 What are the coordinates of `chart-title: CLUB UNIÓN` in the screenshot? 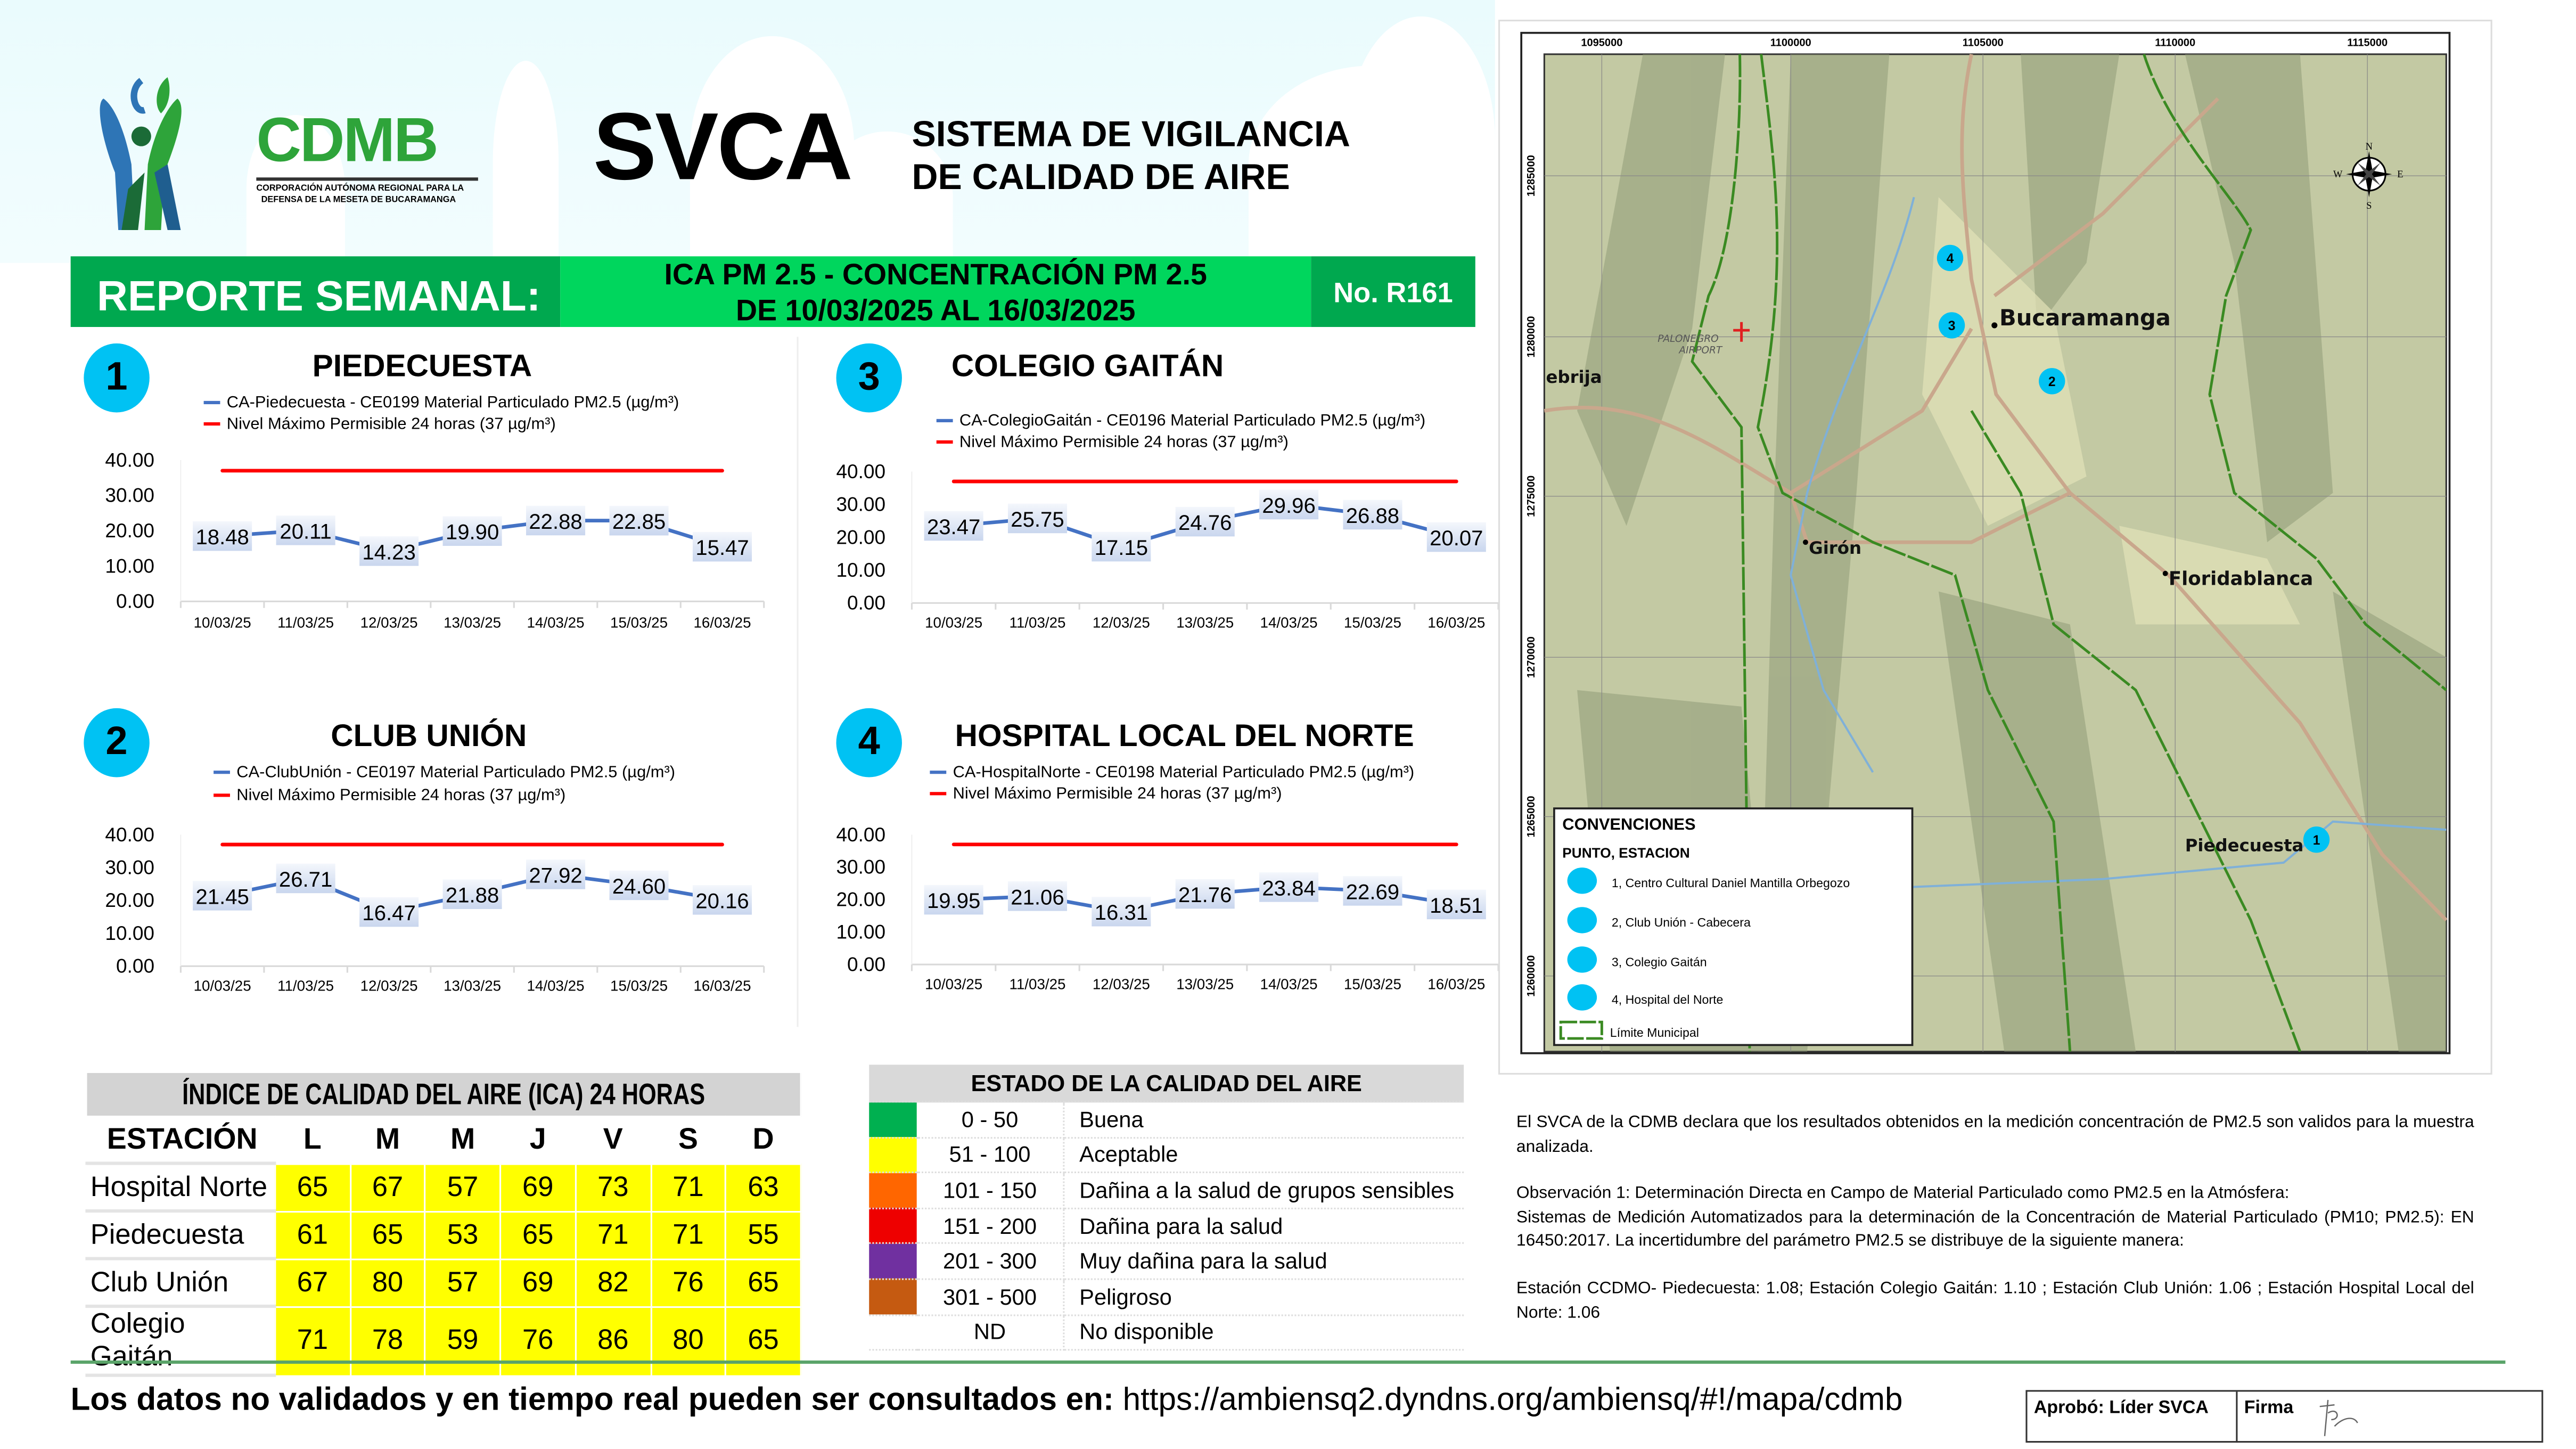 It's located at (429, 737).